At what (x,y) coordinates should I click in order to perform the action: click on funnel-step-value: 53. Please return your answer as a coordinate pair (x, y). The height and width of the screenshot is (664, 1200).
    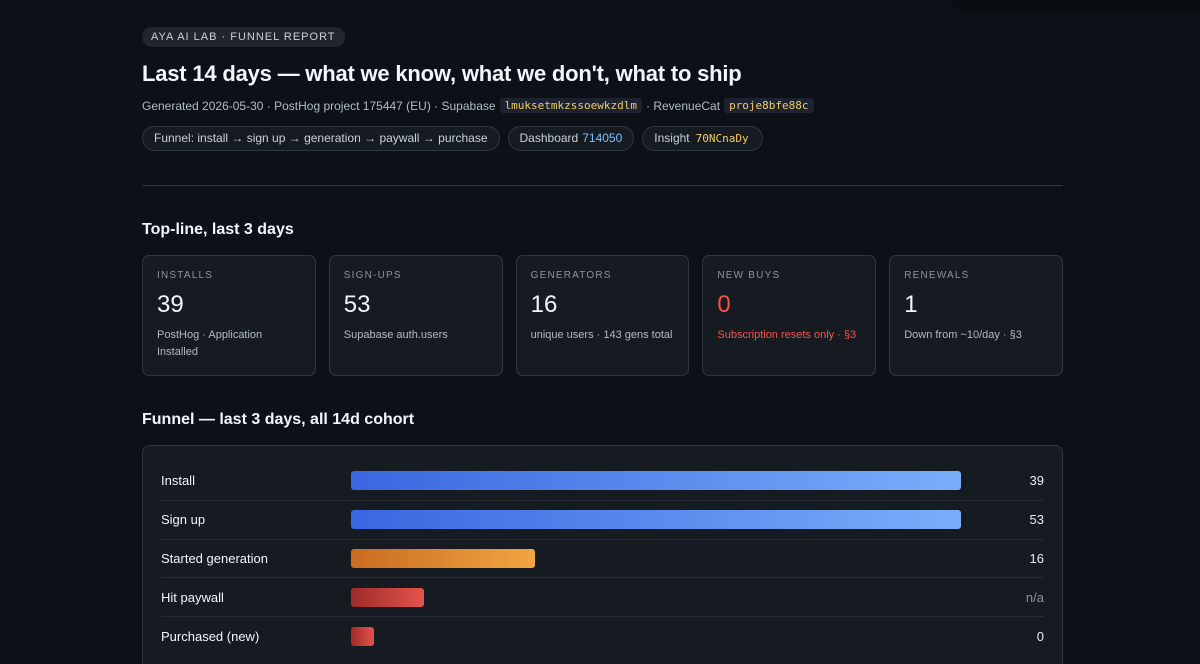
    Looking at the image, I should click on (1036, 520).